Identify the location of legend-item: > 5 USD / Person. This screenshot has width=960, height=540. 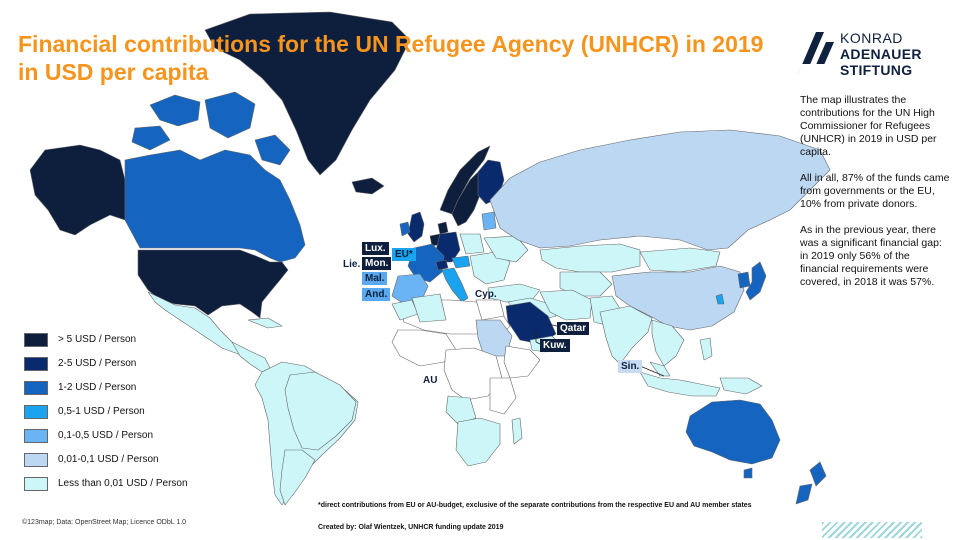
(154, 340).